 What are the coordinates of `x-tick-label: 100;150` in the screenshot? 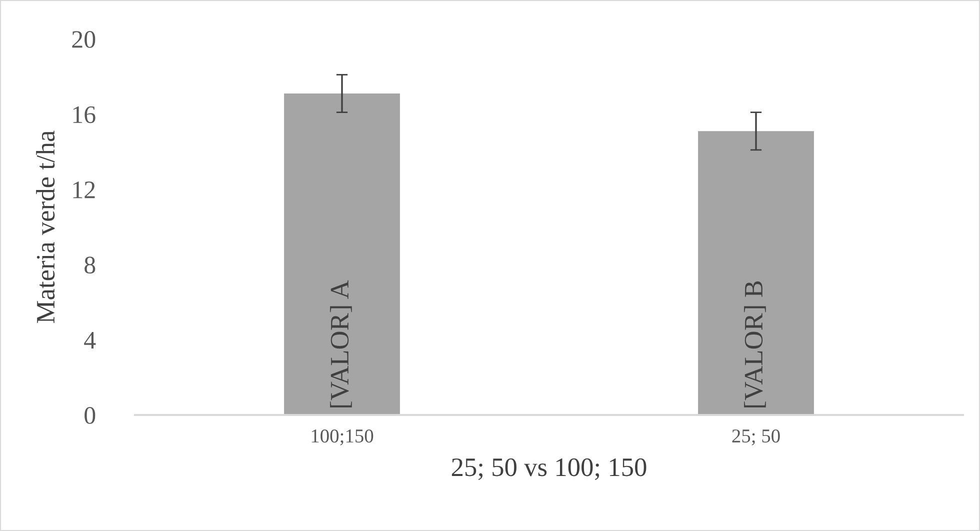 It's located at (343, 437).